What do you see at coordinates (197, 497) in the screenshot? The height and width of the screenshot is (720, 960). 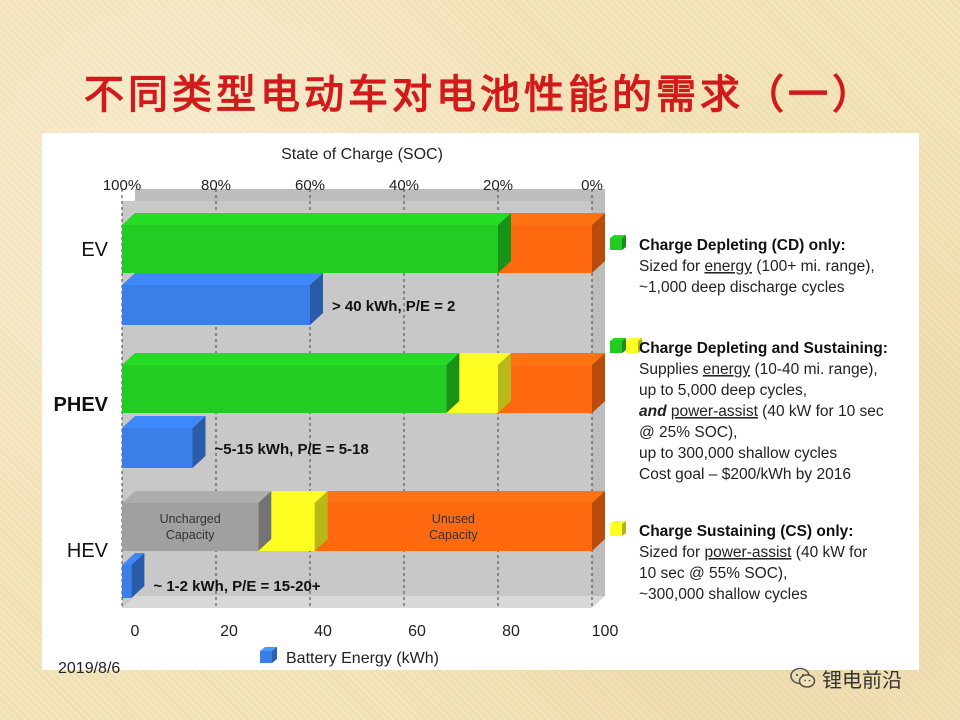 I see `soc-bar-uncharged-top` at bounding box center [197, 497].